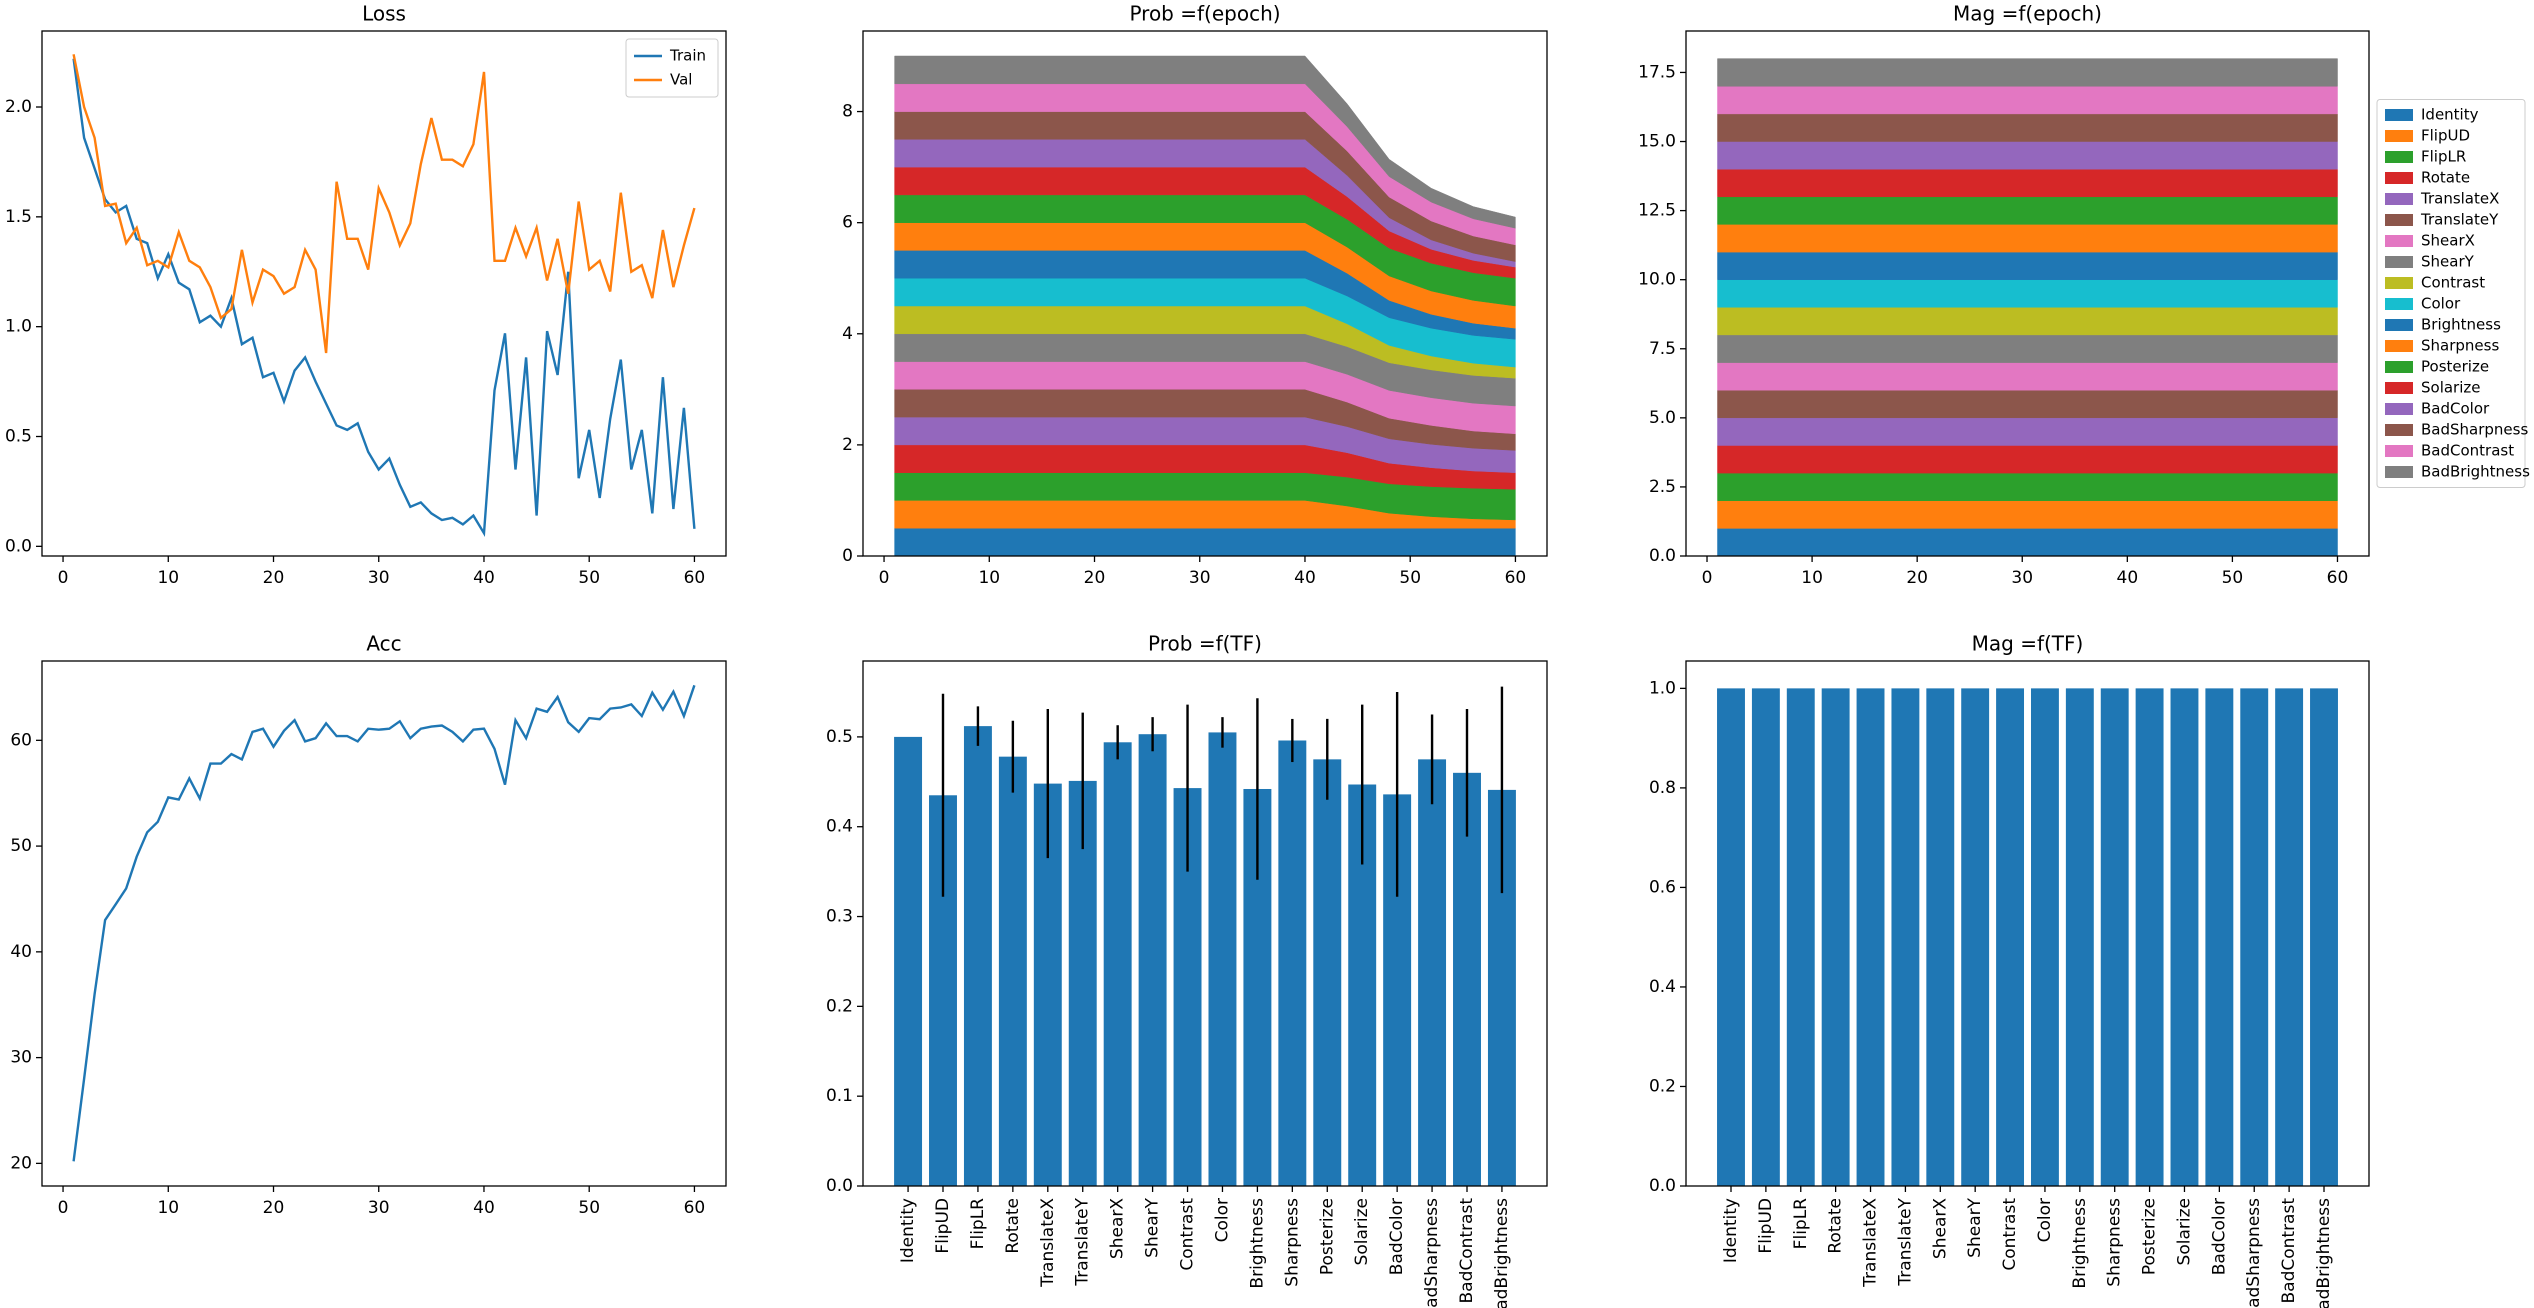 The height and width of the screenshot is (1308, 2534). Describe the element at coordinates (2459, 220) in the screenshot. I see `legend-label: TranslateY` at that location.